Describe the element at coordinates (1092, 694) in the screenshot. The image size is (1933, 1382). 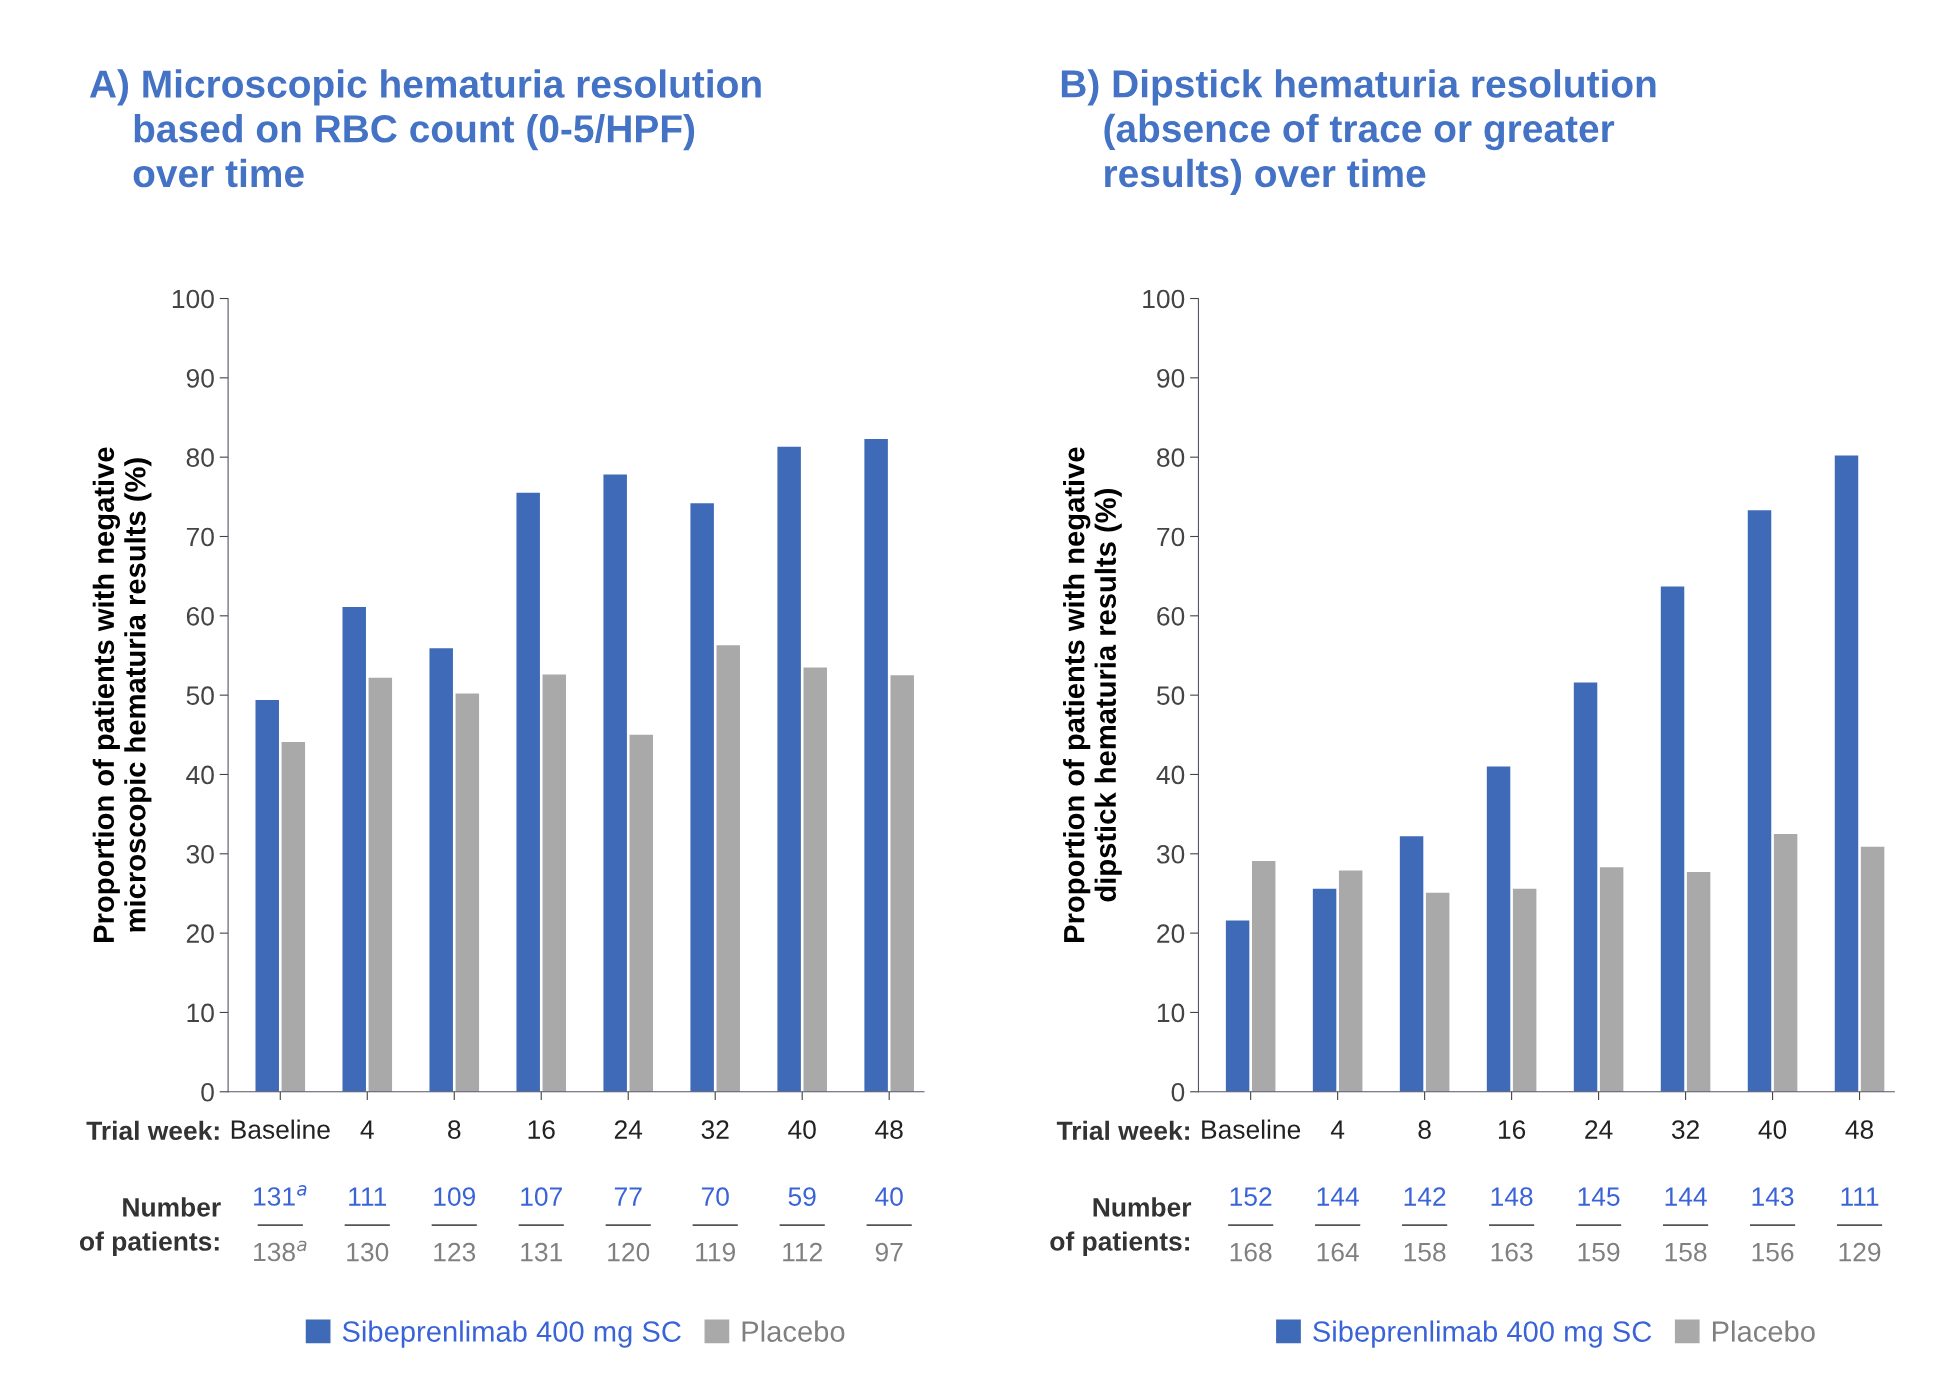
I see `y-axis-title: Proportion of patients with negative dipstick hematuria results (%)` at that location.